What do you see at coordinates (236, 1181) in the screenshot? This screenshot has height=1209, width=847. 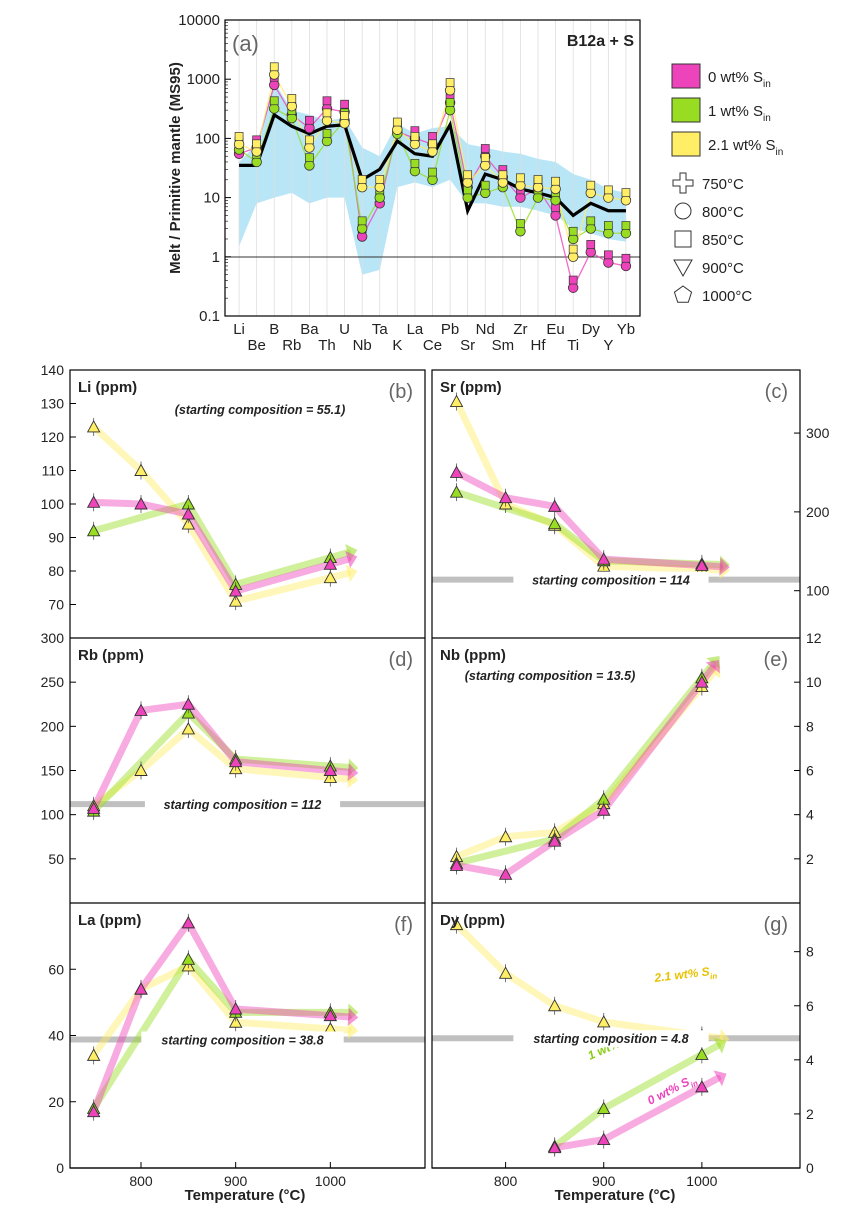 I see `x-tick-label: 900` at bounding box center [236, 1181].